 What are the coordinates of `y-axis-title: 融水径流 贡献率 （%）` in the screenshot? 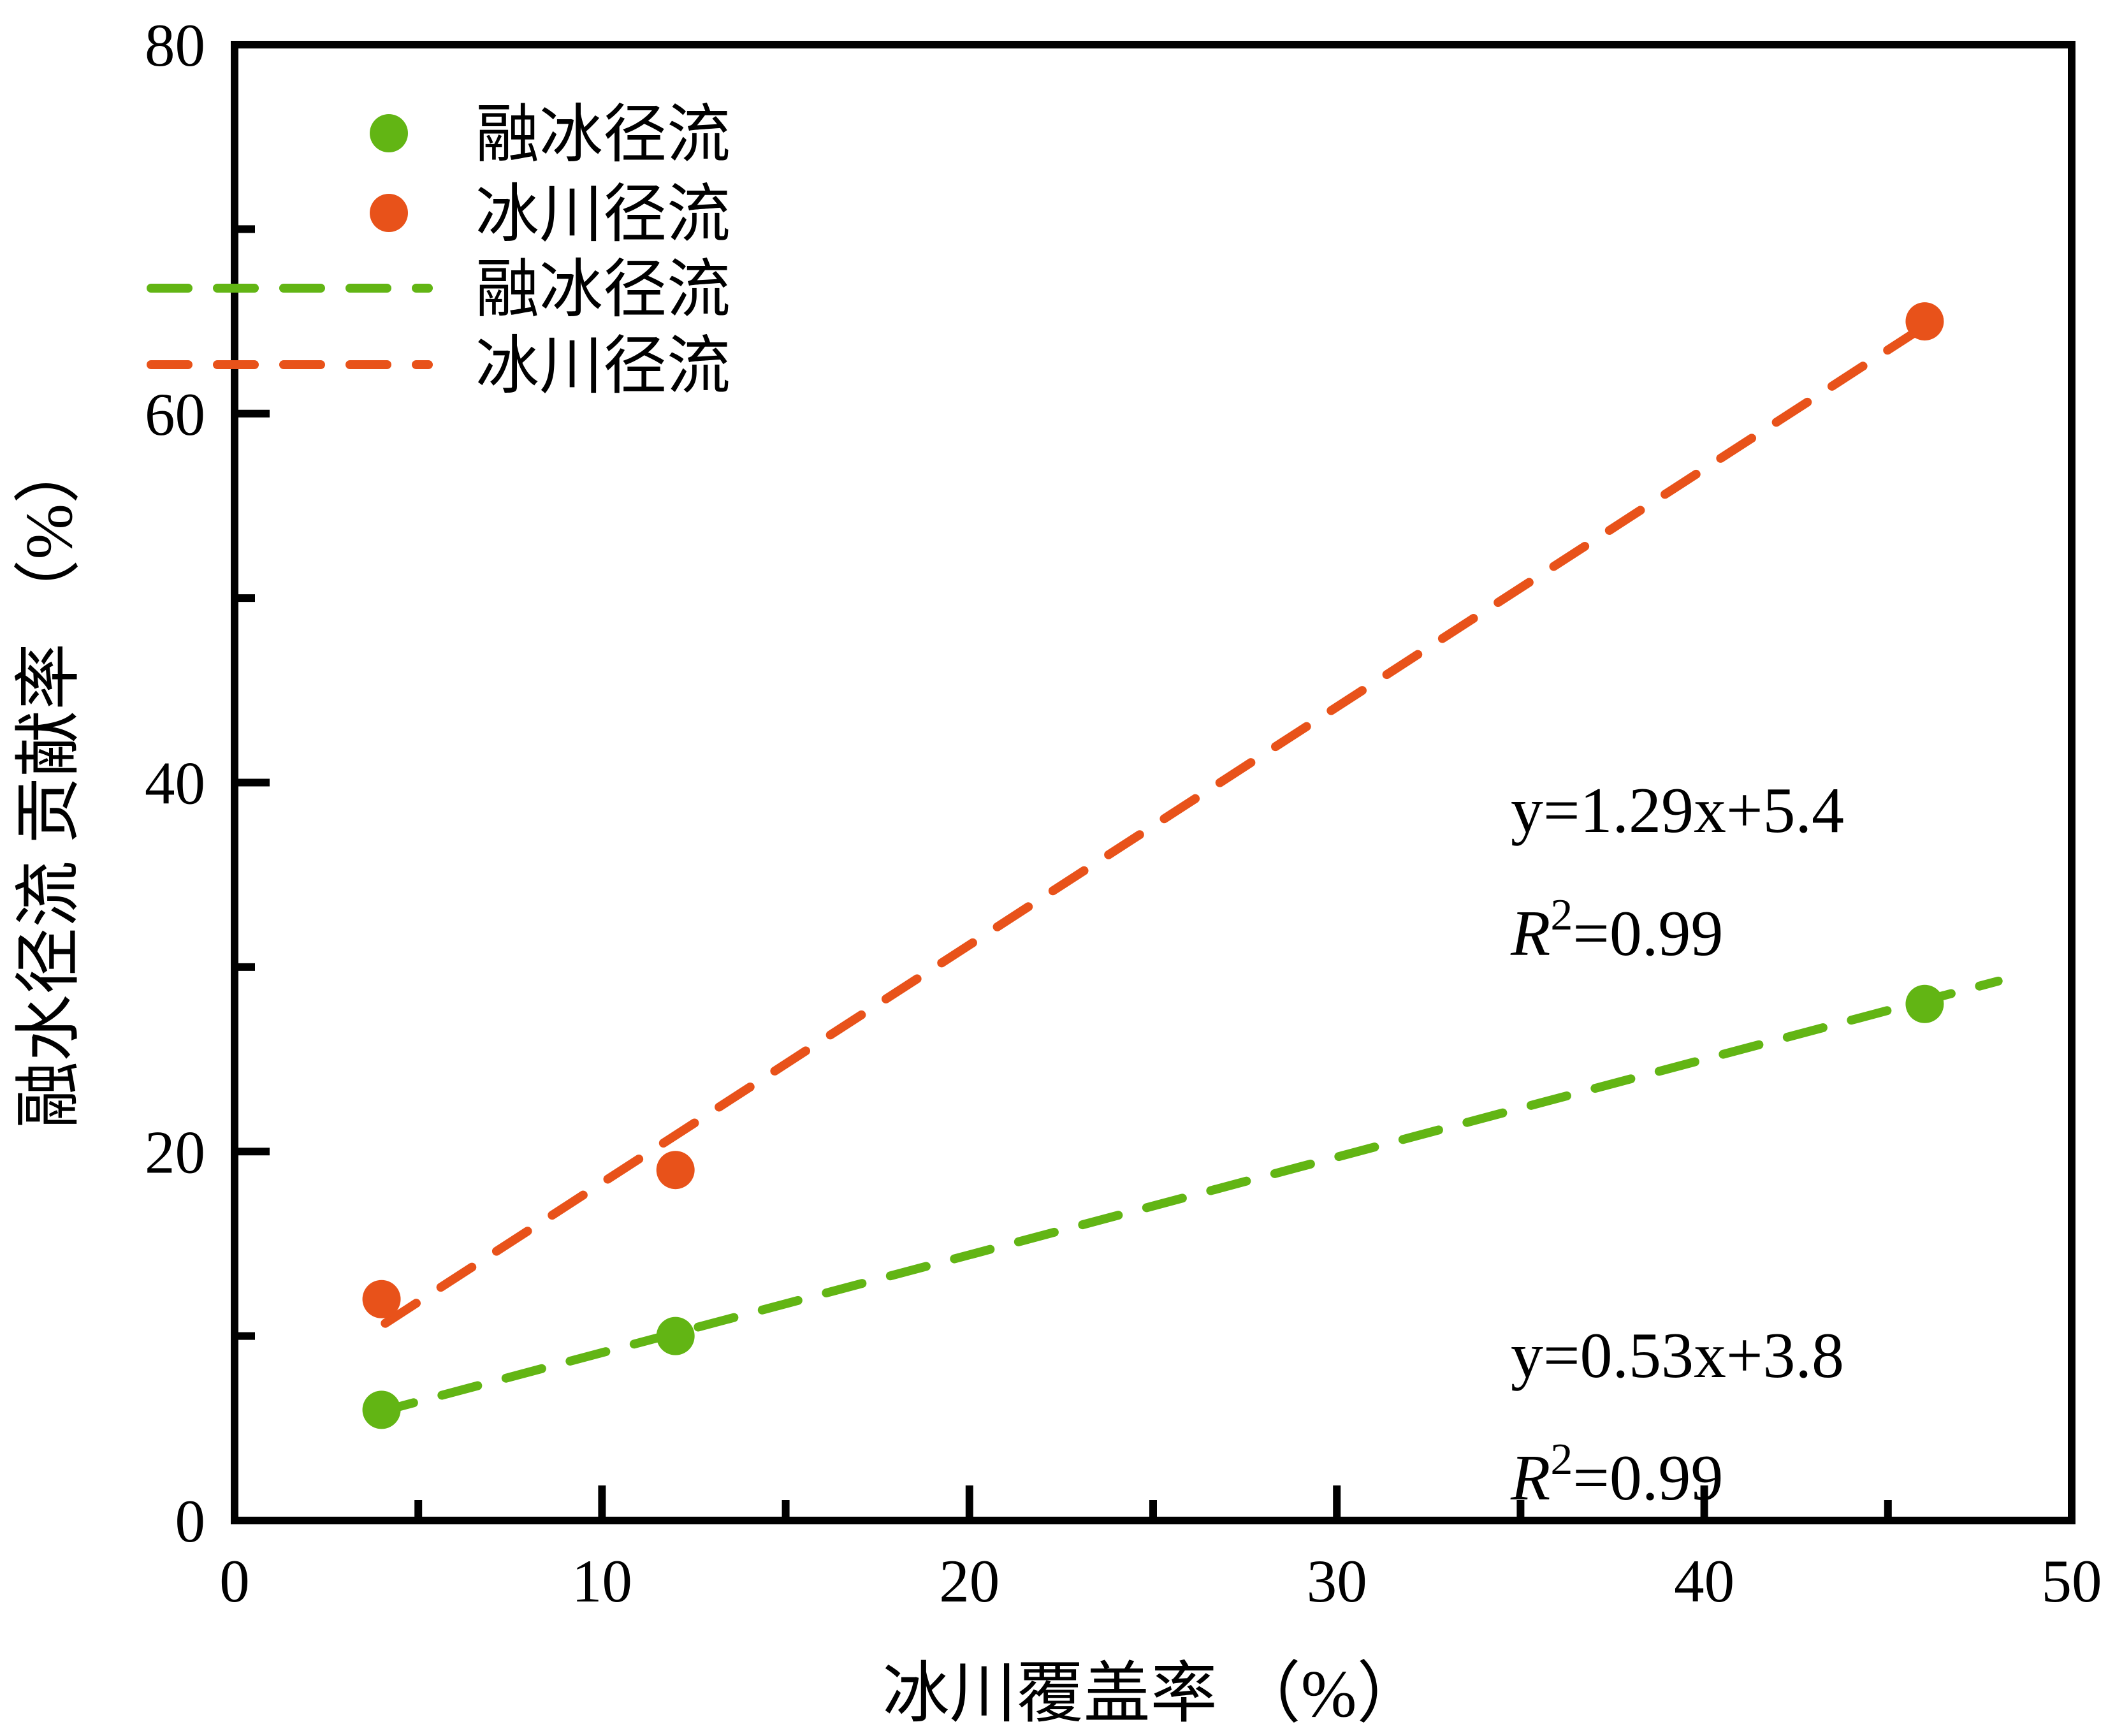 It's located at (49, 782).